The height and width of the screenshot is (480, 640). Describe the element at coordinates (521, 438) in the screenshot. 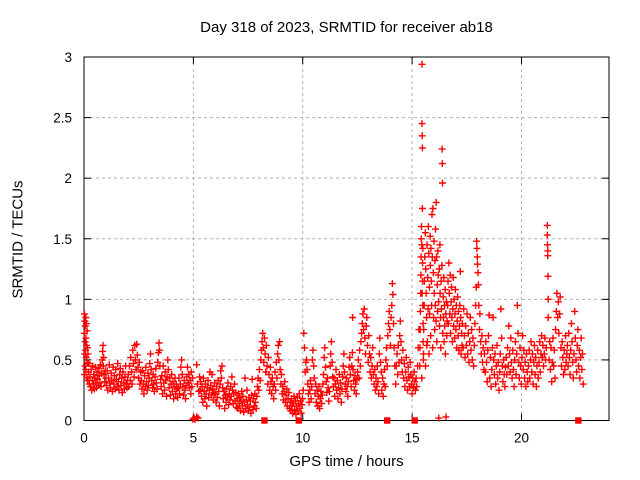

I see `x-tick-label: 20` at that location.